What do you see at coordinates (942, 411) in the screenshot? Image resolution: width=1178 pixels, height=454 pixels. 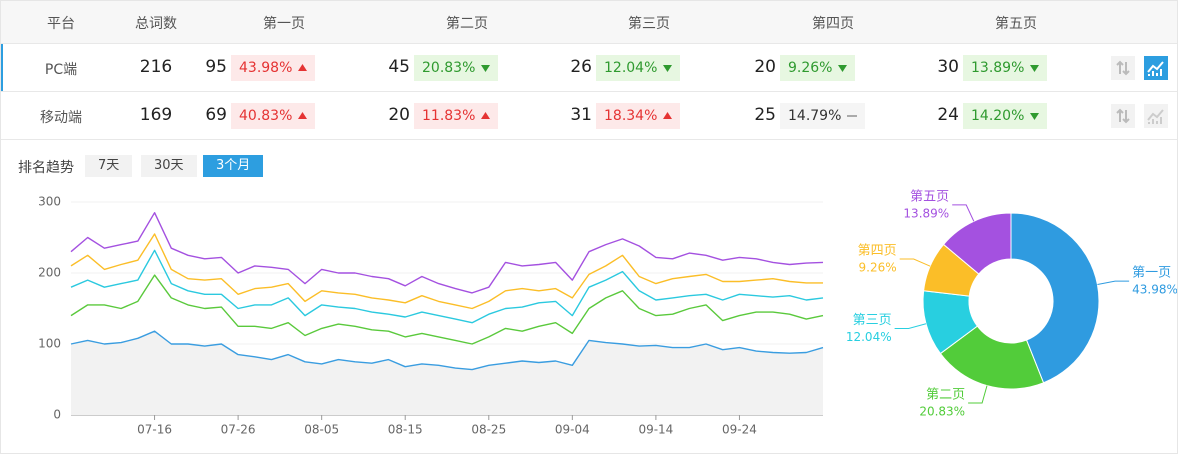 I see `slice-value: 20.83%` at bounding box center [942, 411].